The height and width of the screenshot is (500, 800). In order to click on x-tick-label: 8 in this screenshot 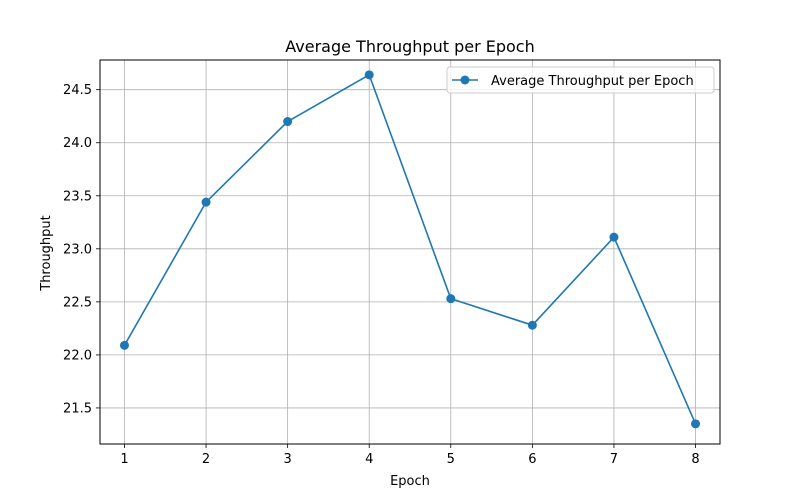, I will do `click(695, 459)`.